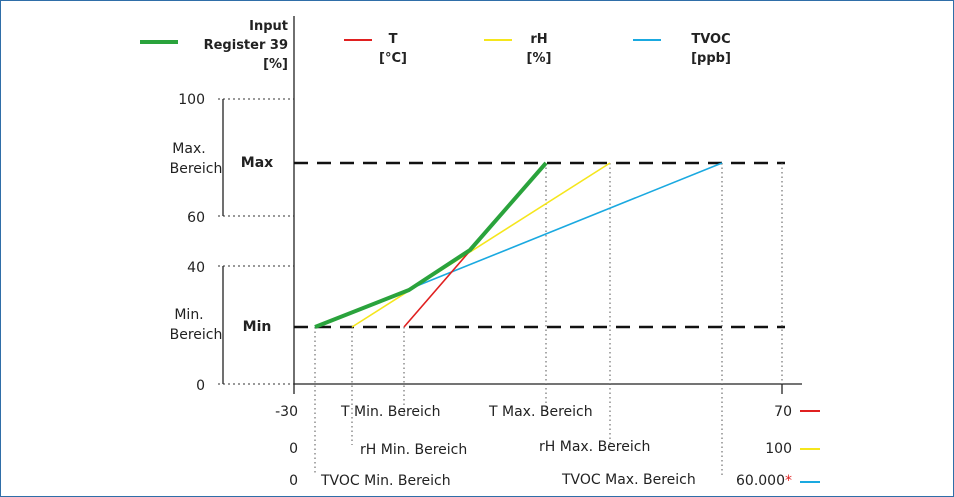 Image resolution: width=954 pixels, height=497 pixels. I want to click on legend-tvoc-line1: TVOC, so click(710, 39).